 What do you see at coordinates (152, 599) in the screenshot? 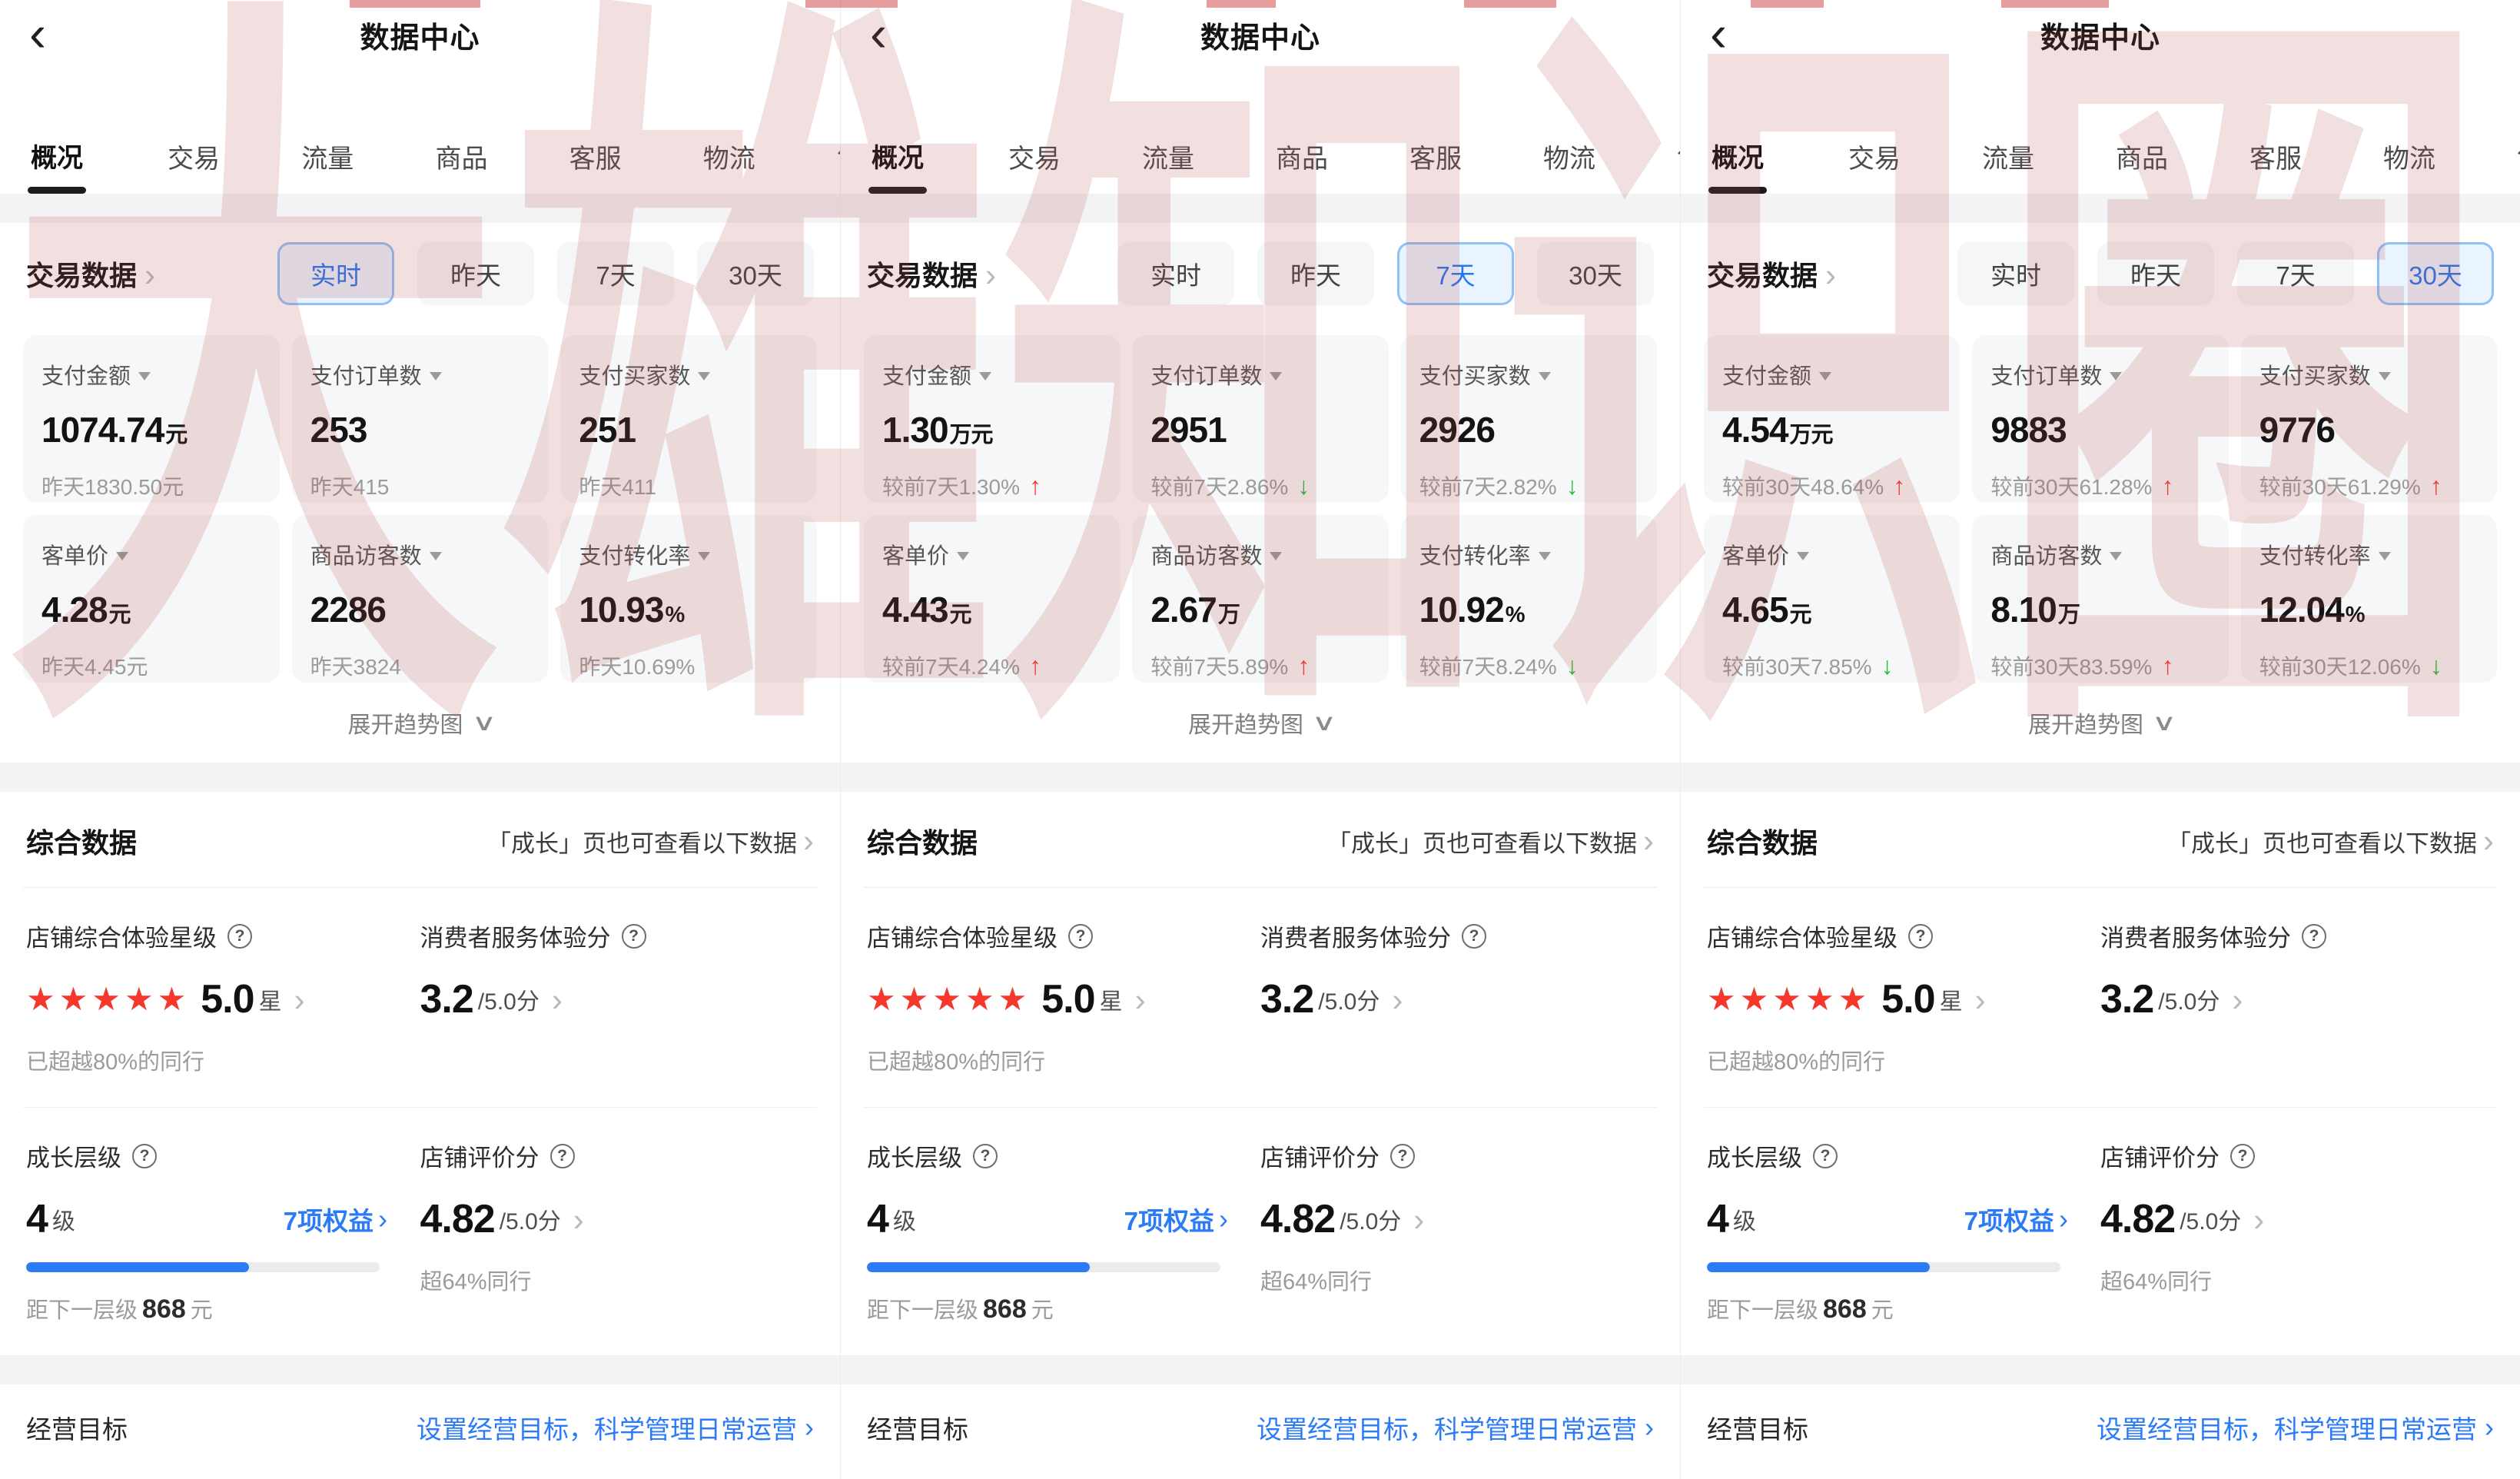
I see `card-customer-price: 客单价 4.28元 昨天4.45元` at bounding box center [152, 599].